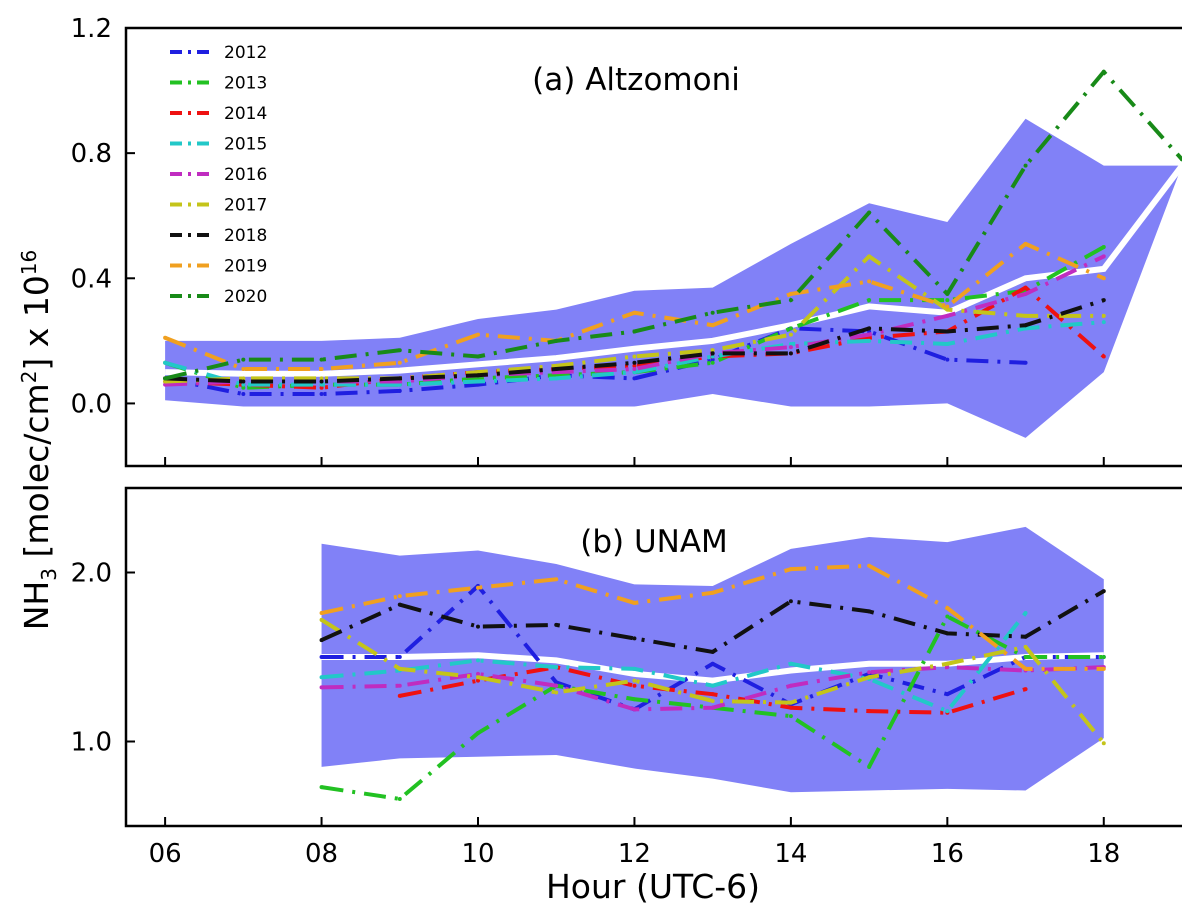 Image resolution: width=1182 pixels, height=914 pixels. Describe the element at coordinates (635, 854) in the screenshot. I see `x-axis: 06 08 10 12 14 16 18` at that location.